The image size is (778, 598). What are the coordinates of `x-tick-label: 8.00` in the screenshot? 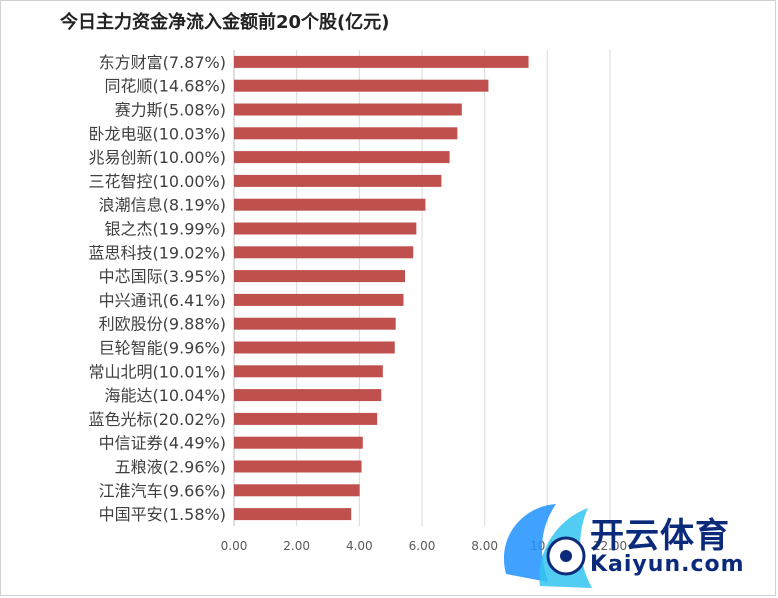 It's located at (484, 546).